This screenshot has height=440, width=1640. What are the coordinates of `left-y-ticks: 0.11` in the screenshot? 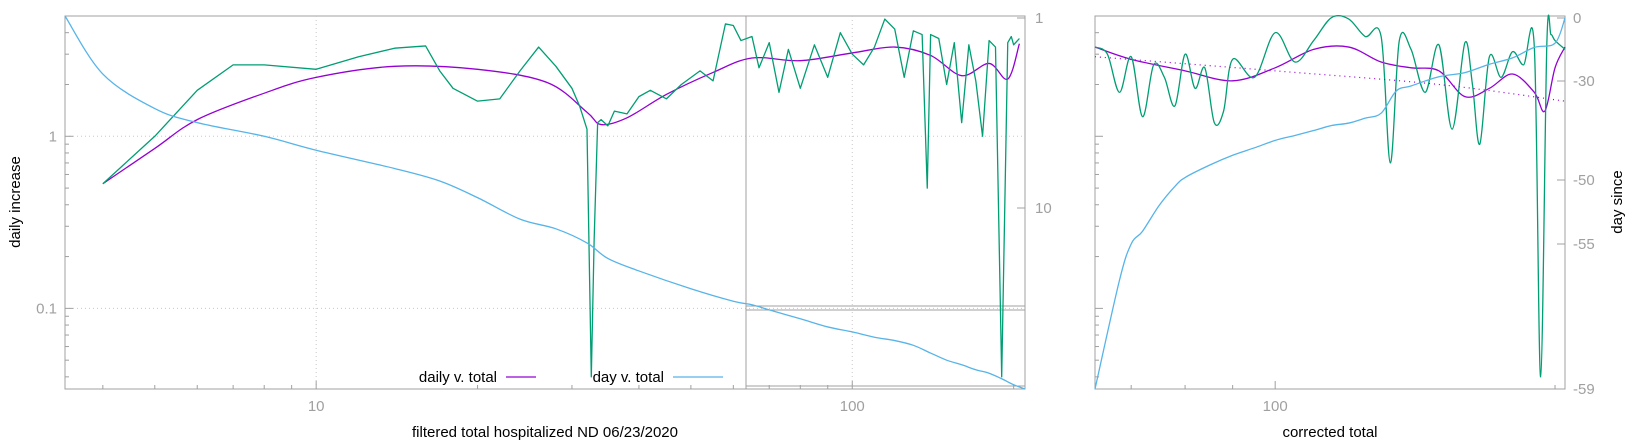 It's located at (54, 205).